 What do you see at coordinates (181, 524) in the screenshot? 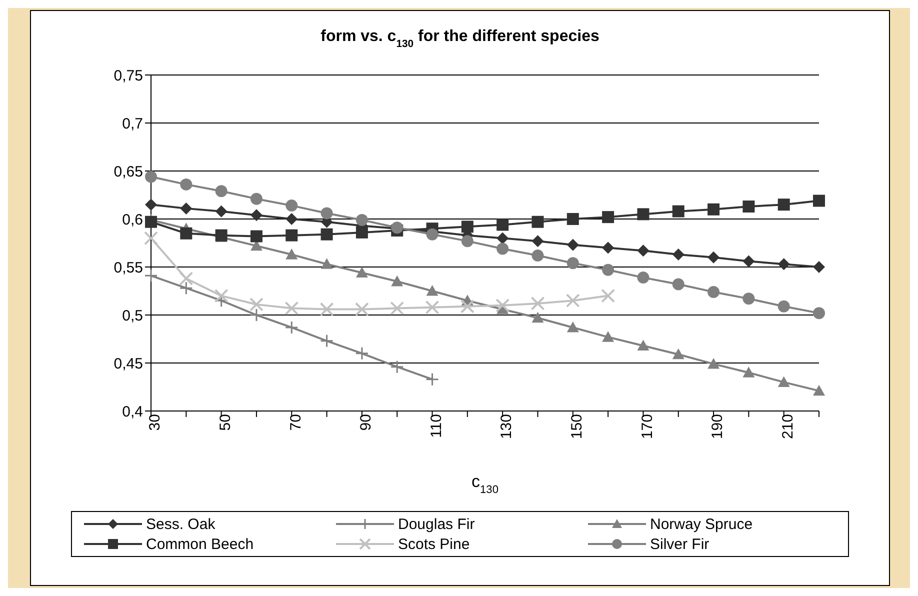
I see `legend-label: Sess. Oak` at bounding box center [181, 524].